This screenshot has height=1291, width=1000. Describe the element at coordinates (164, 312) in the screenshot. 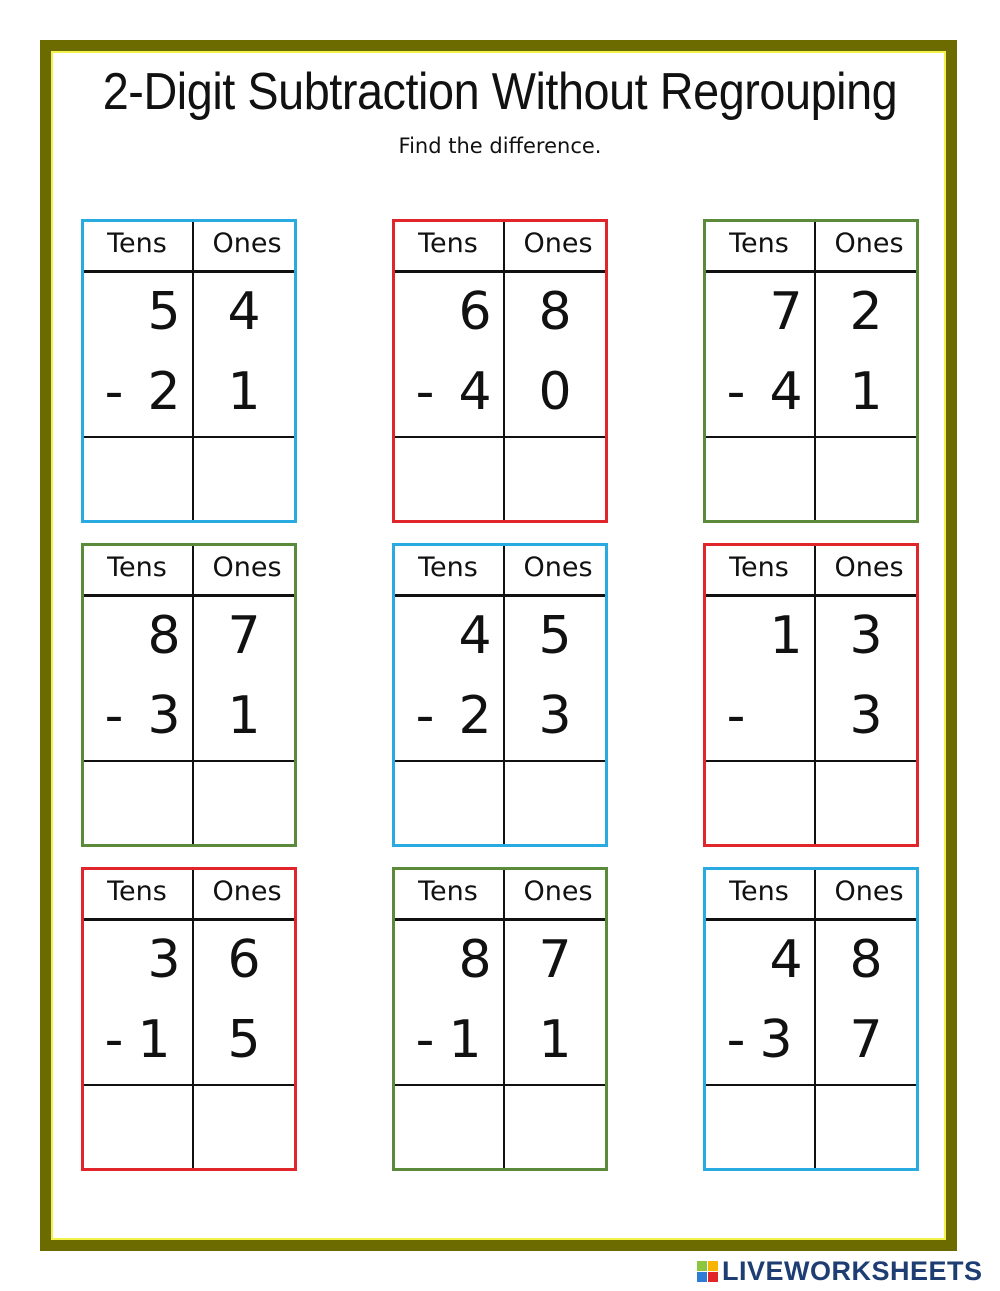

I see `top-tens-digit: 5` at that location.